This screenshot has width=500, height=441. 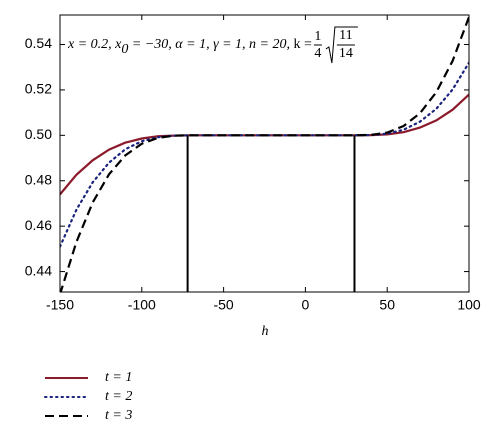 What do you see at coordinates (387, 305) in the screenshot?
I see `x-tick-label: 50` at bounding box center [387, 305].